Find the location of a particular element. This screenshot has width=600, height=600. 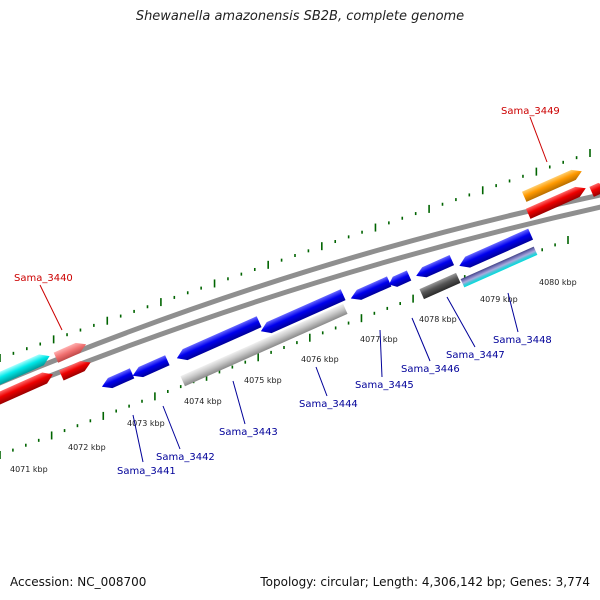

gene-feature-sama-3443-a is located at coordinates (218, 340).